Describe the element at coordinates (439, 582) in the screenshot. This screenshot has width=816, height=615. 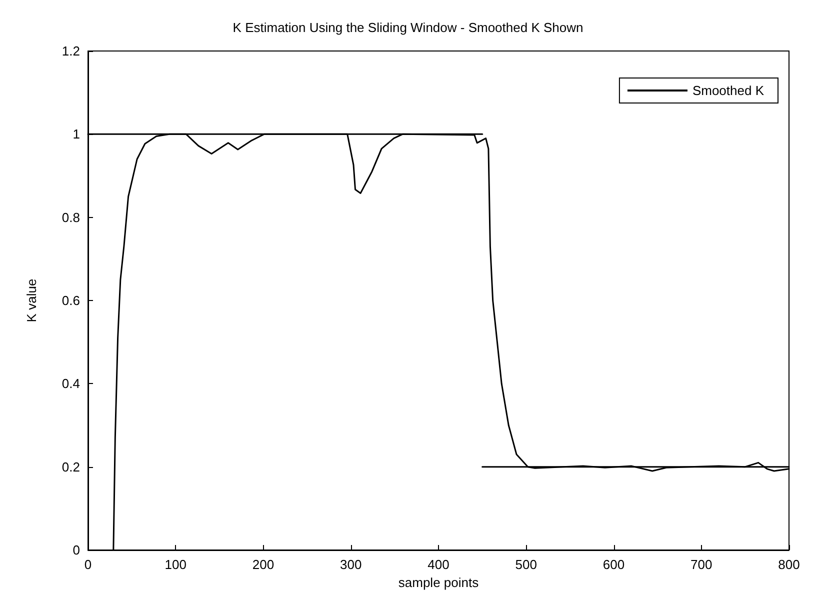
I see `x-axis-title: sample points` at that location.